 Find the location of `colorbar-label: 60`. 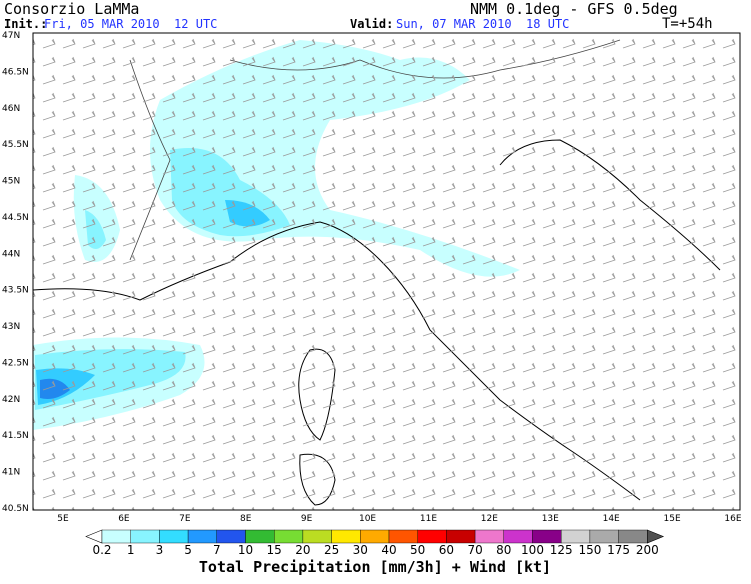

colorbar-label: 60 is located at coordinates (446, 550).